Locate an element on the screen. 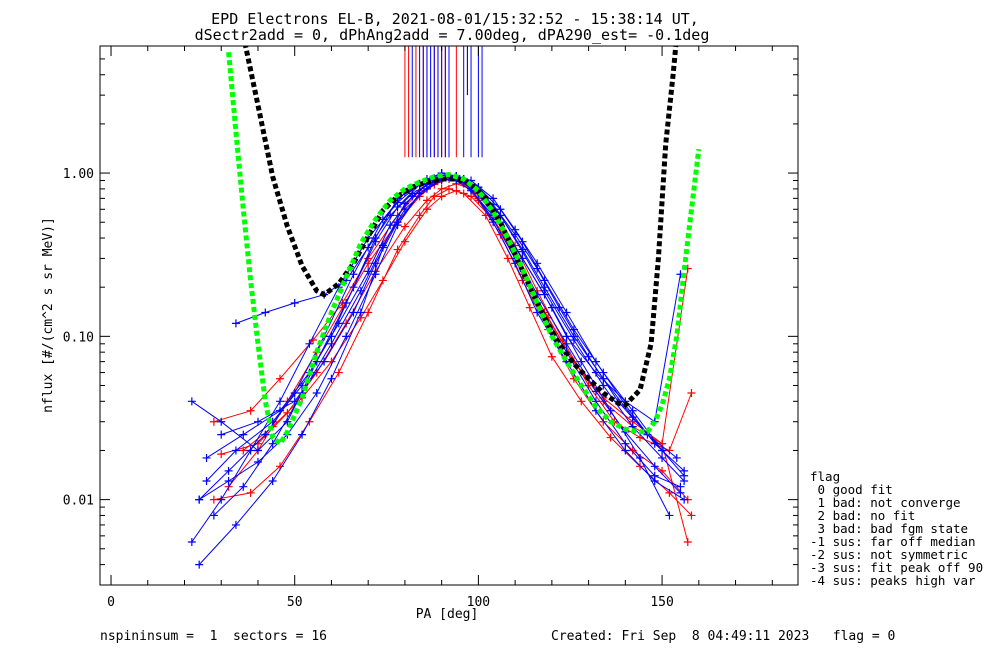 The image size is (1000, 650). y-axis-label: nflux [#/(cm^2 s sr MeV)] is located at coordinates (48, 315).